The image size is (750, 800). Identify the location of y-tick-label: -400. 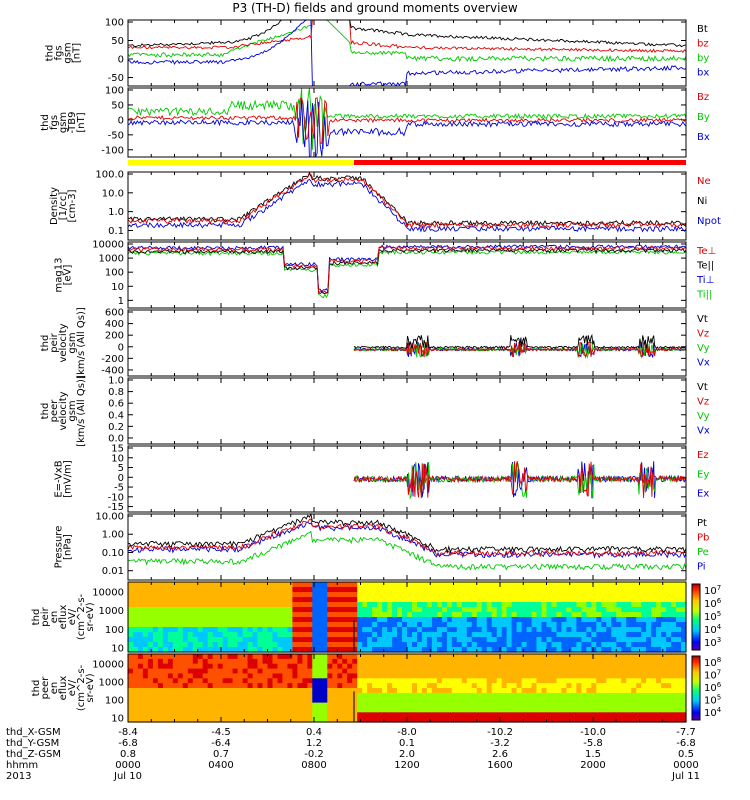
(112, 370).